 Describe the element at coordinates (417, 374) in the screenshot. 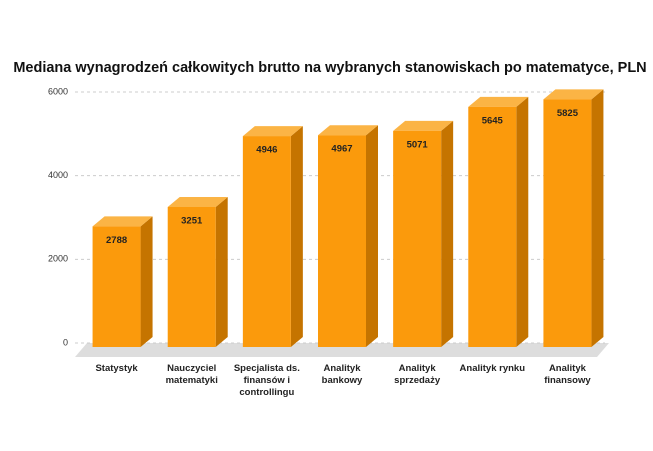

I see `x-tick-label: Analityk sprzedaży` at that location.